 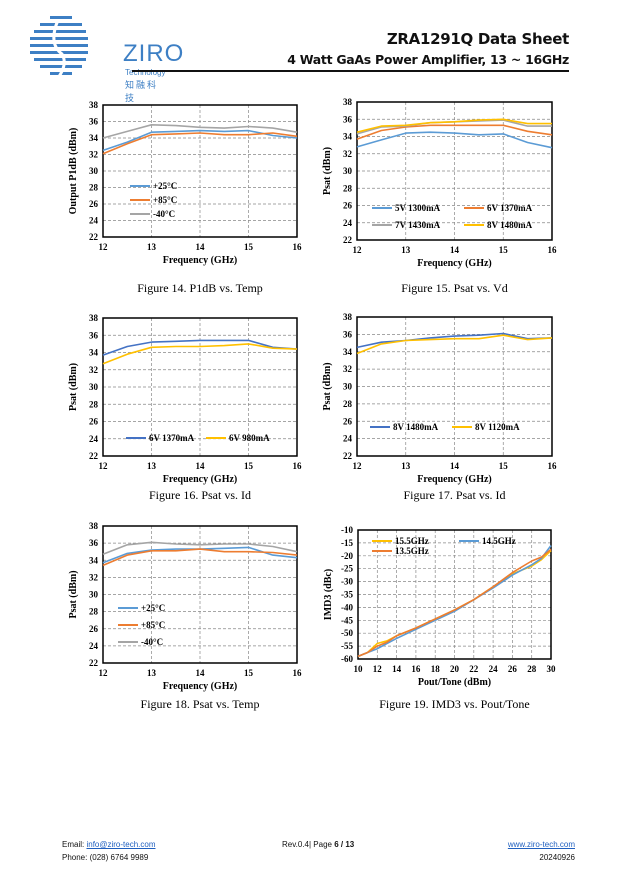 What do you see at coordinates (200, 548) in the screenshot?
I see `series-line--40-C` at bounding box center [200, 548].